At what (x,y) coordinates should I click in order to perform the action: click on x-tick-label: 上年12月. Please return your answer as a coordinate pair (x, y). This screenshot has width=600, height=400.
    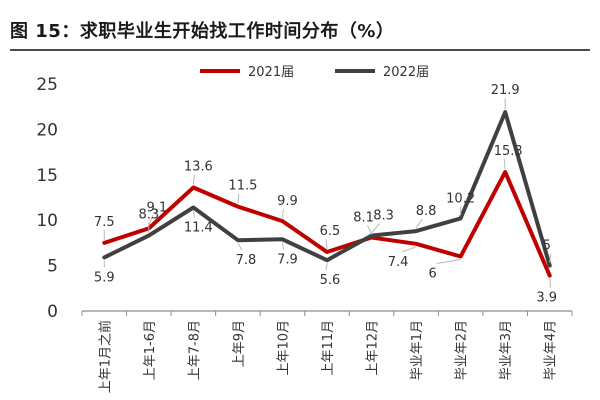
    Looking at the image, I should click on (373, 348).